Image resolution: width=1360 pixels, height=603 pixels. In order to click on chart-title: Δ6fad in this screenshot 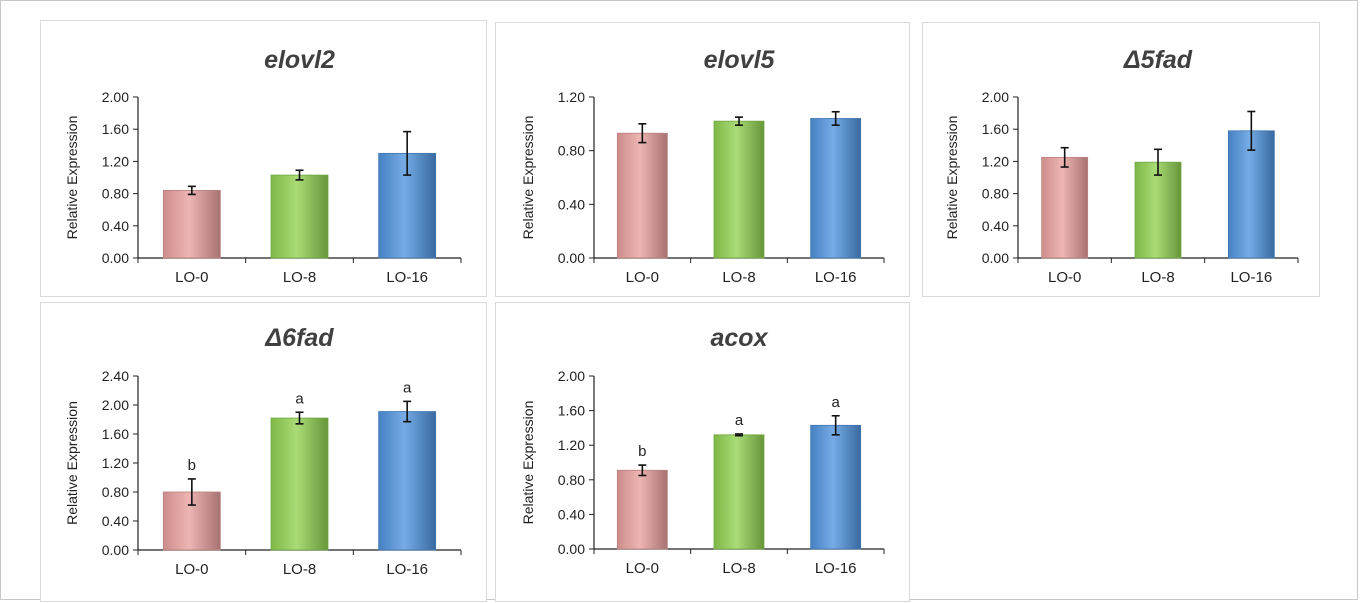, I will do `click(299, 338)`.